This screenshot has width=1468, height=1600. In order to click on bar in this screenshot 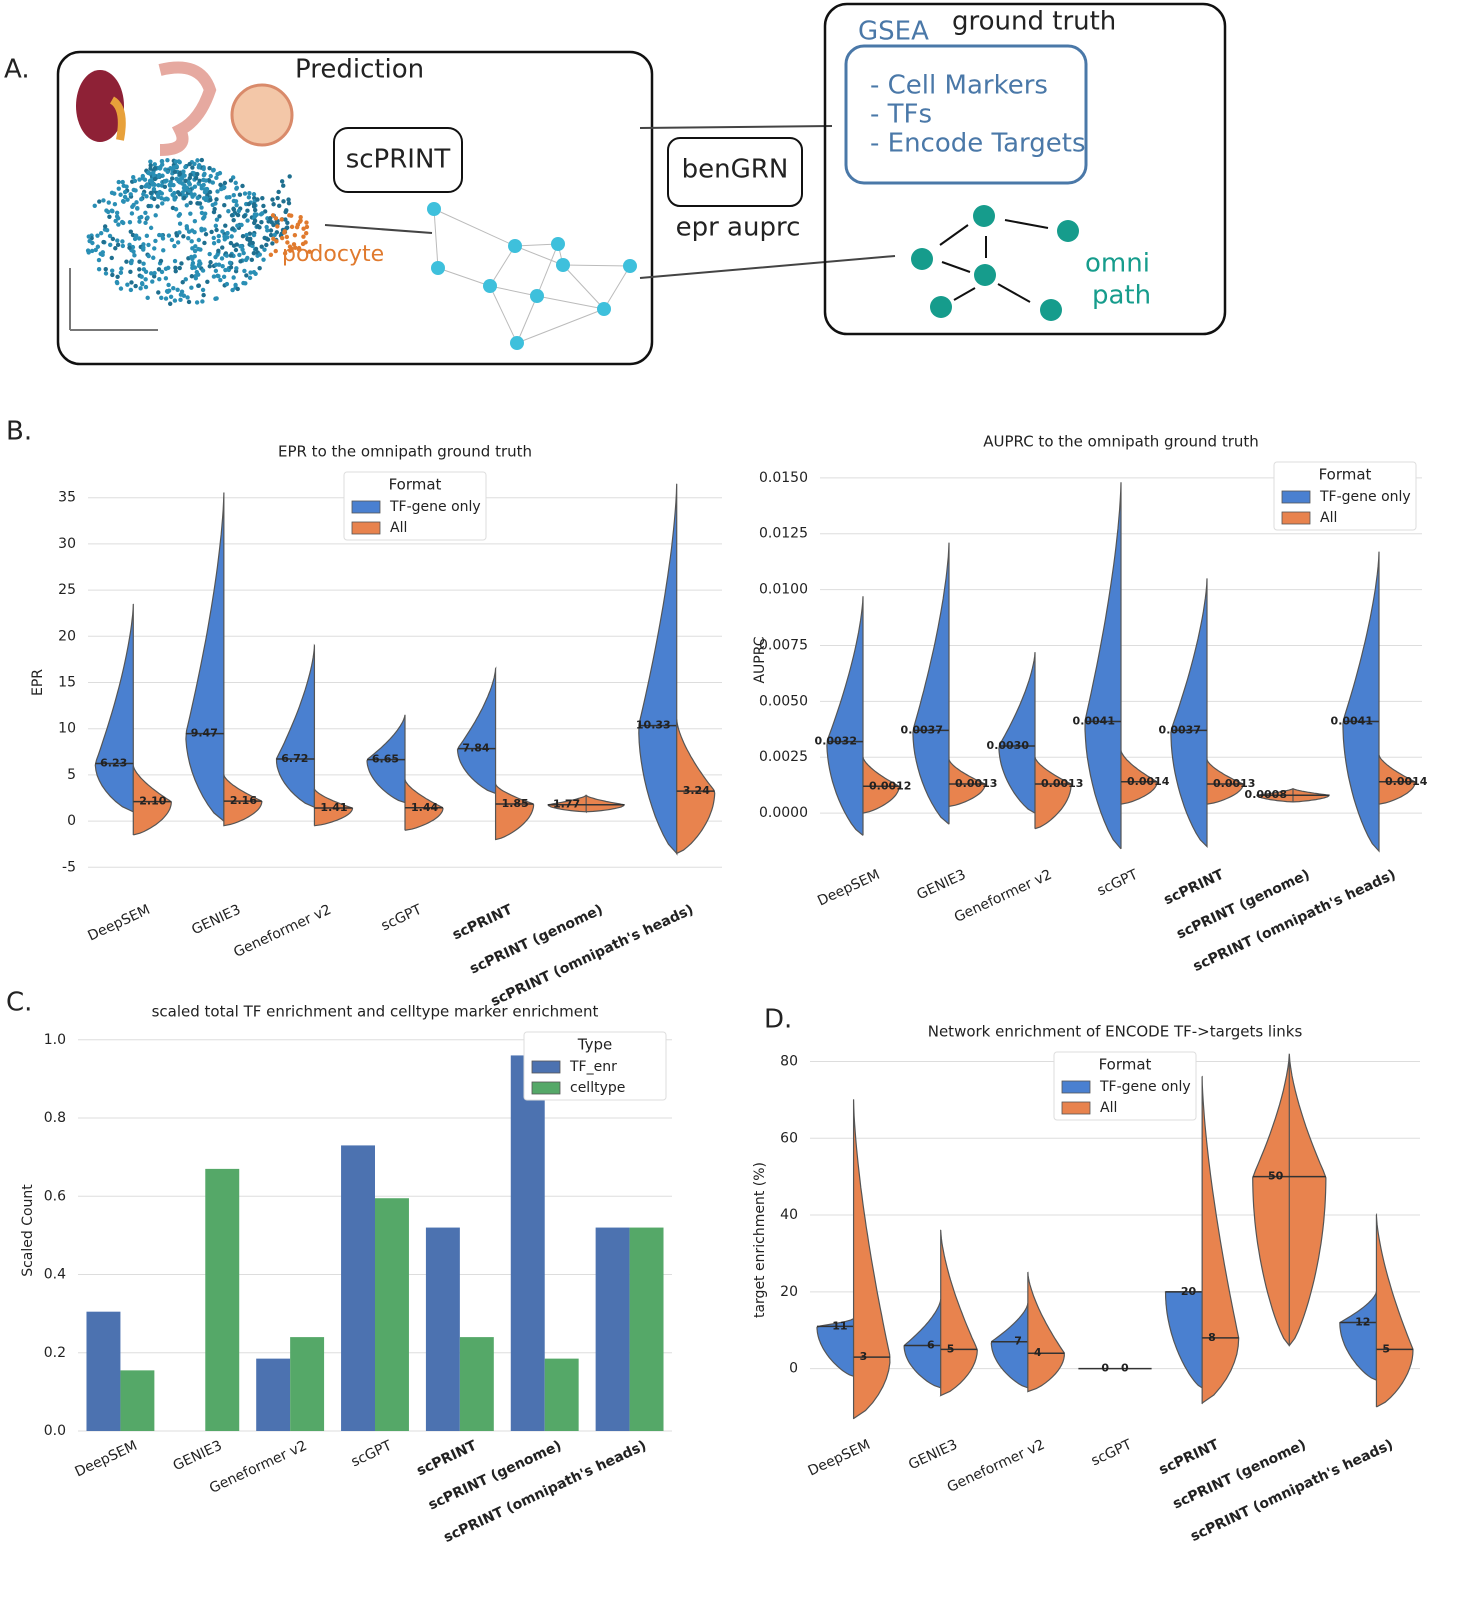, I will do `click(476, 1384)`.